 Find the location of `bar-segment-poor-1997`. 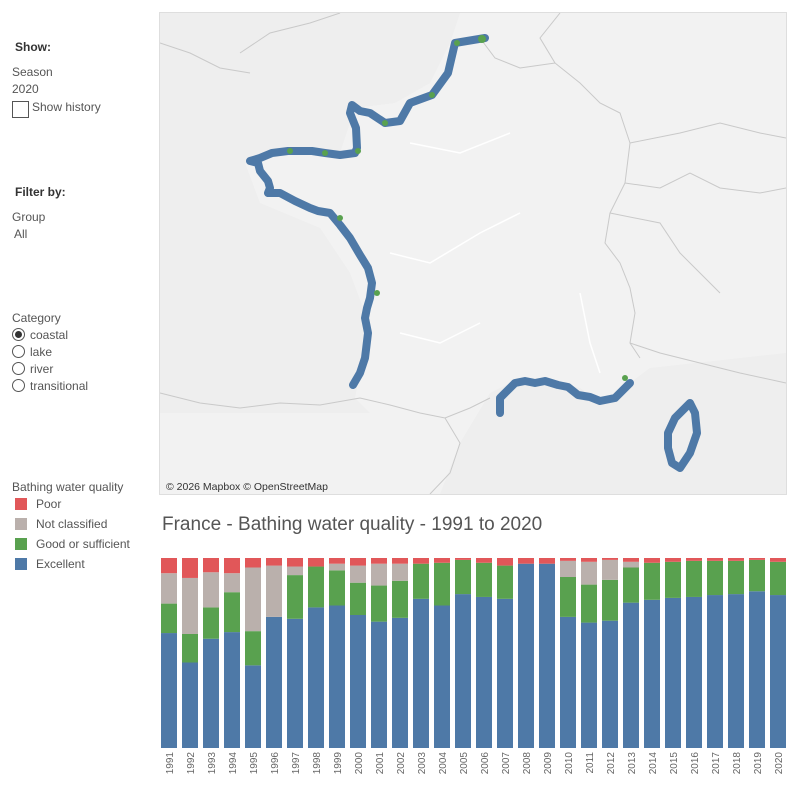

bar-segment-poor-1997 is located at coordinates (295, 562).